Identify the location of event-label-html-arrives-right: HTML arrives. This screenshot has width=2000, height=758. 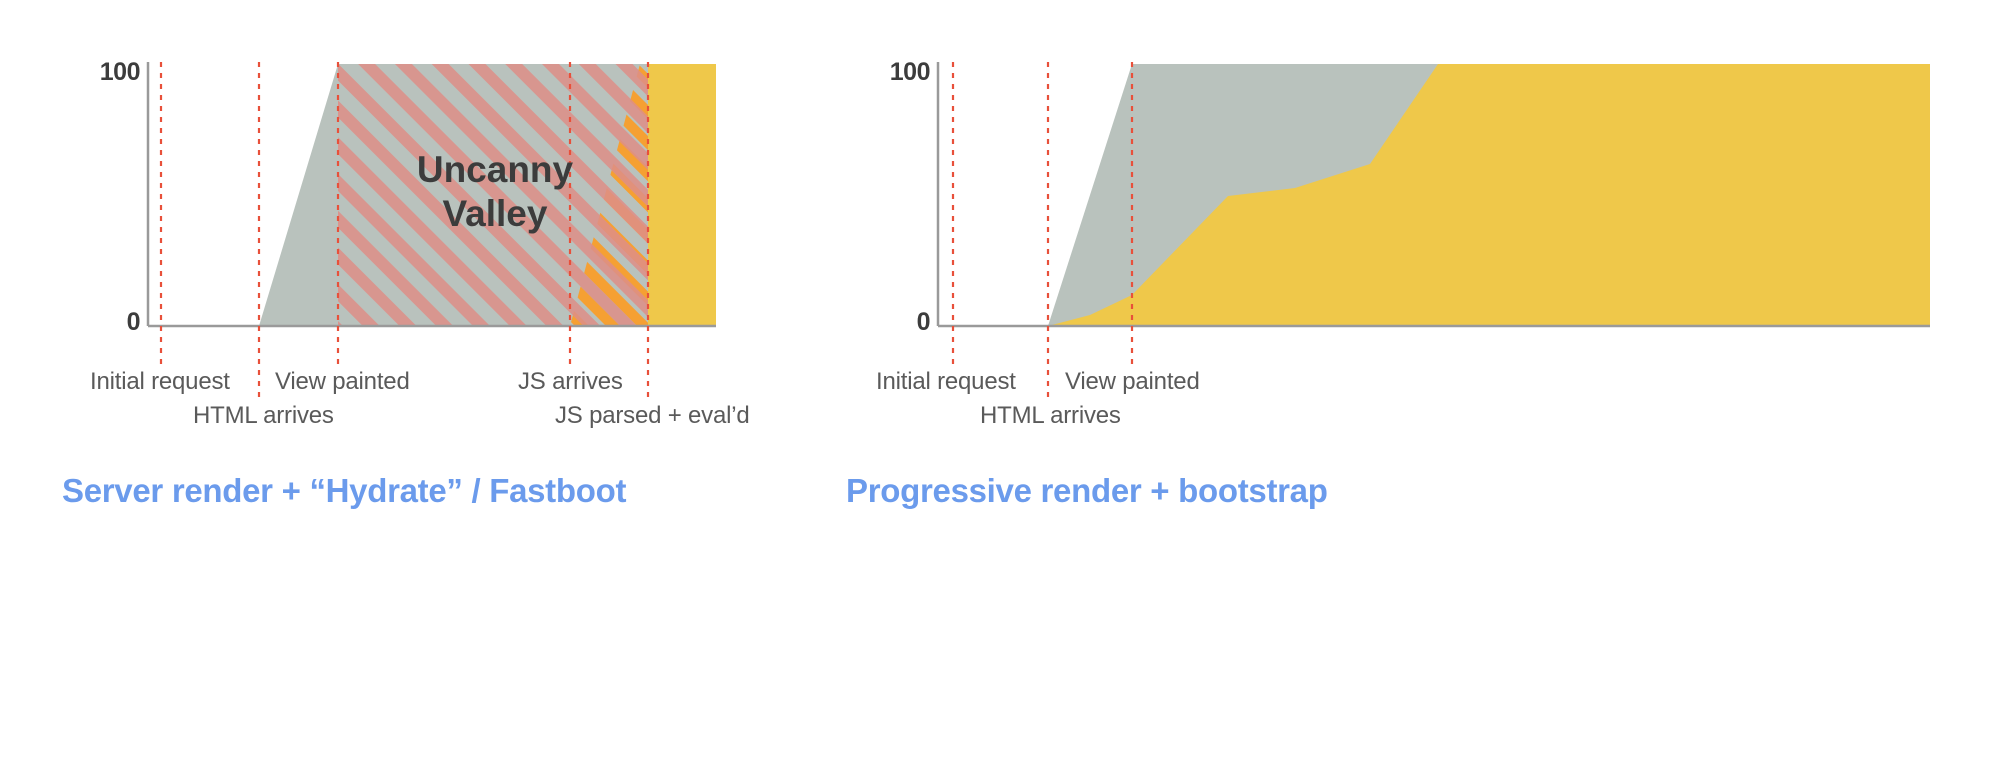
(1050, 415).